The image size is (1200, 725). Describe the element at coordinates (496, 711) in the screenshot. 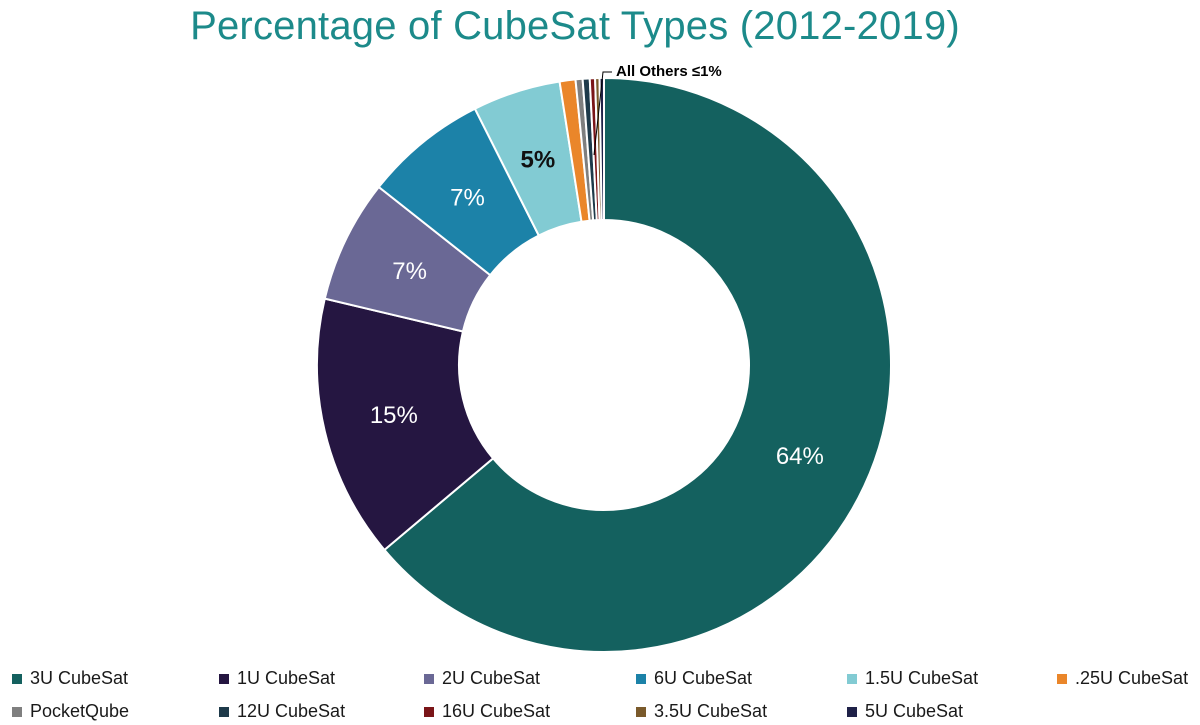

I see `legend-label: 16U CubeSat` at that location.